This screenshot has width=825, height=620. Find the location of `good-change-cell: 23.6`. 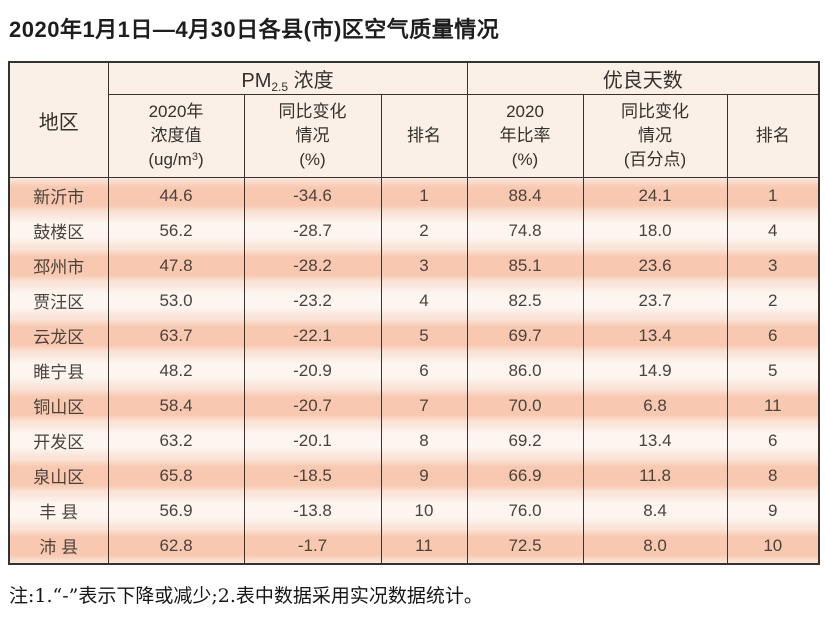

good-change-cell: 23.6 is located at coordinates (655, 265).